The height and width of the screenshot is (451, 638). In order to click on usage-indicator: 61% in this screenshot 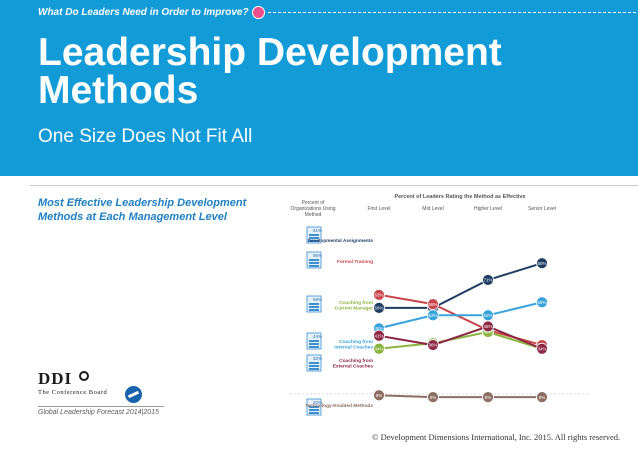, I will do `click(314, 235)`.